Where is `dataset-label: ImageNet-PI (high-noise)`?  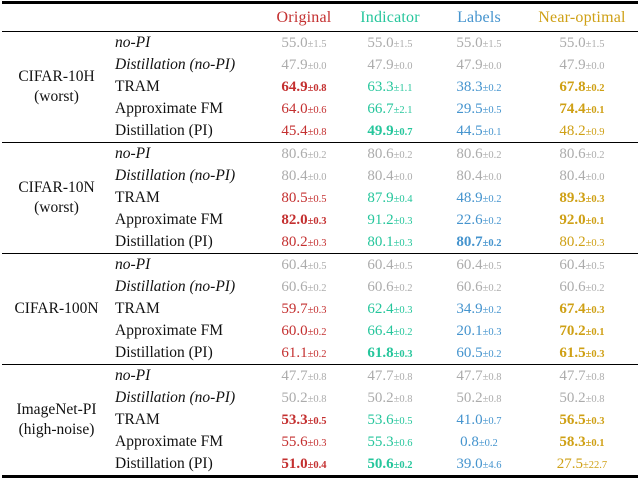 dataset-label: ImageNet-PI (high-noise) is located at coordinates (56, 419).